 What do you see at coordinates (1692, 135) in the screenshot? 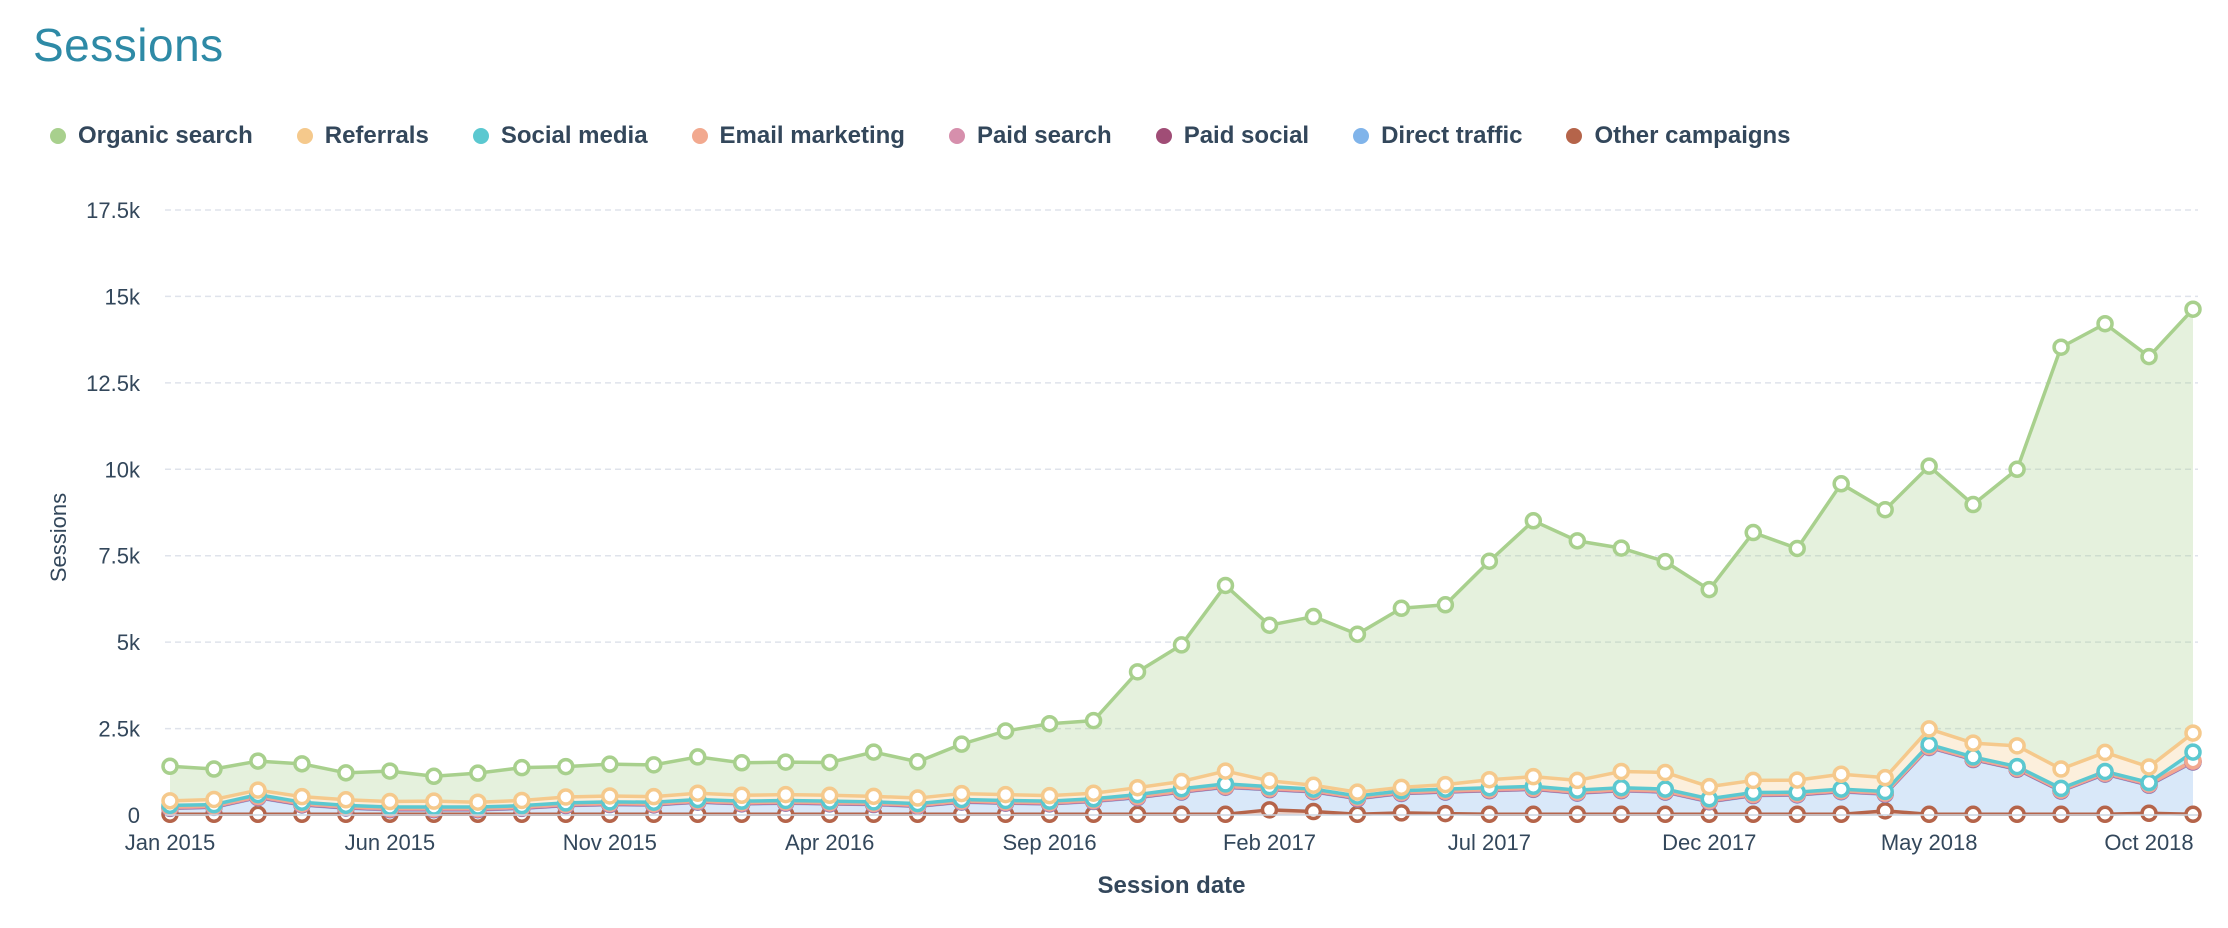
I see `legend-label: Other campaigns` at bounding box center [1692, 135].